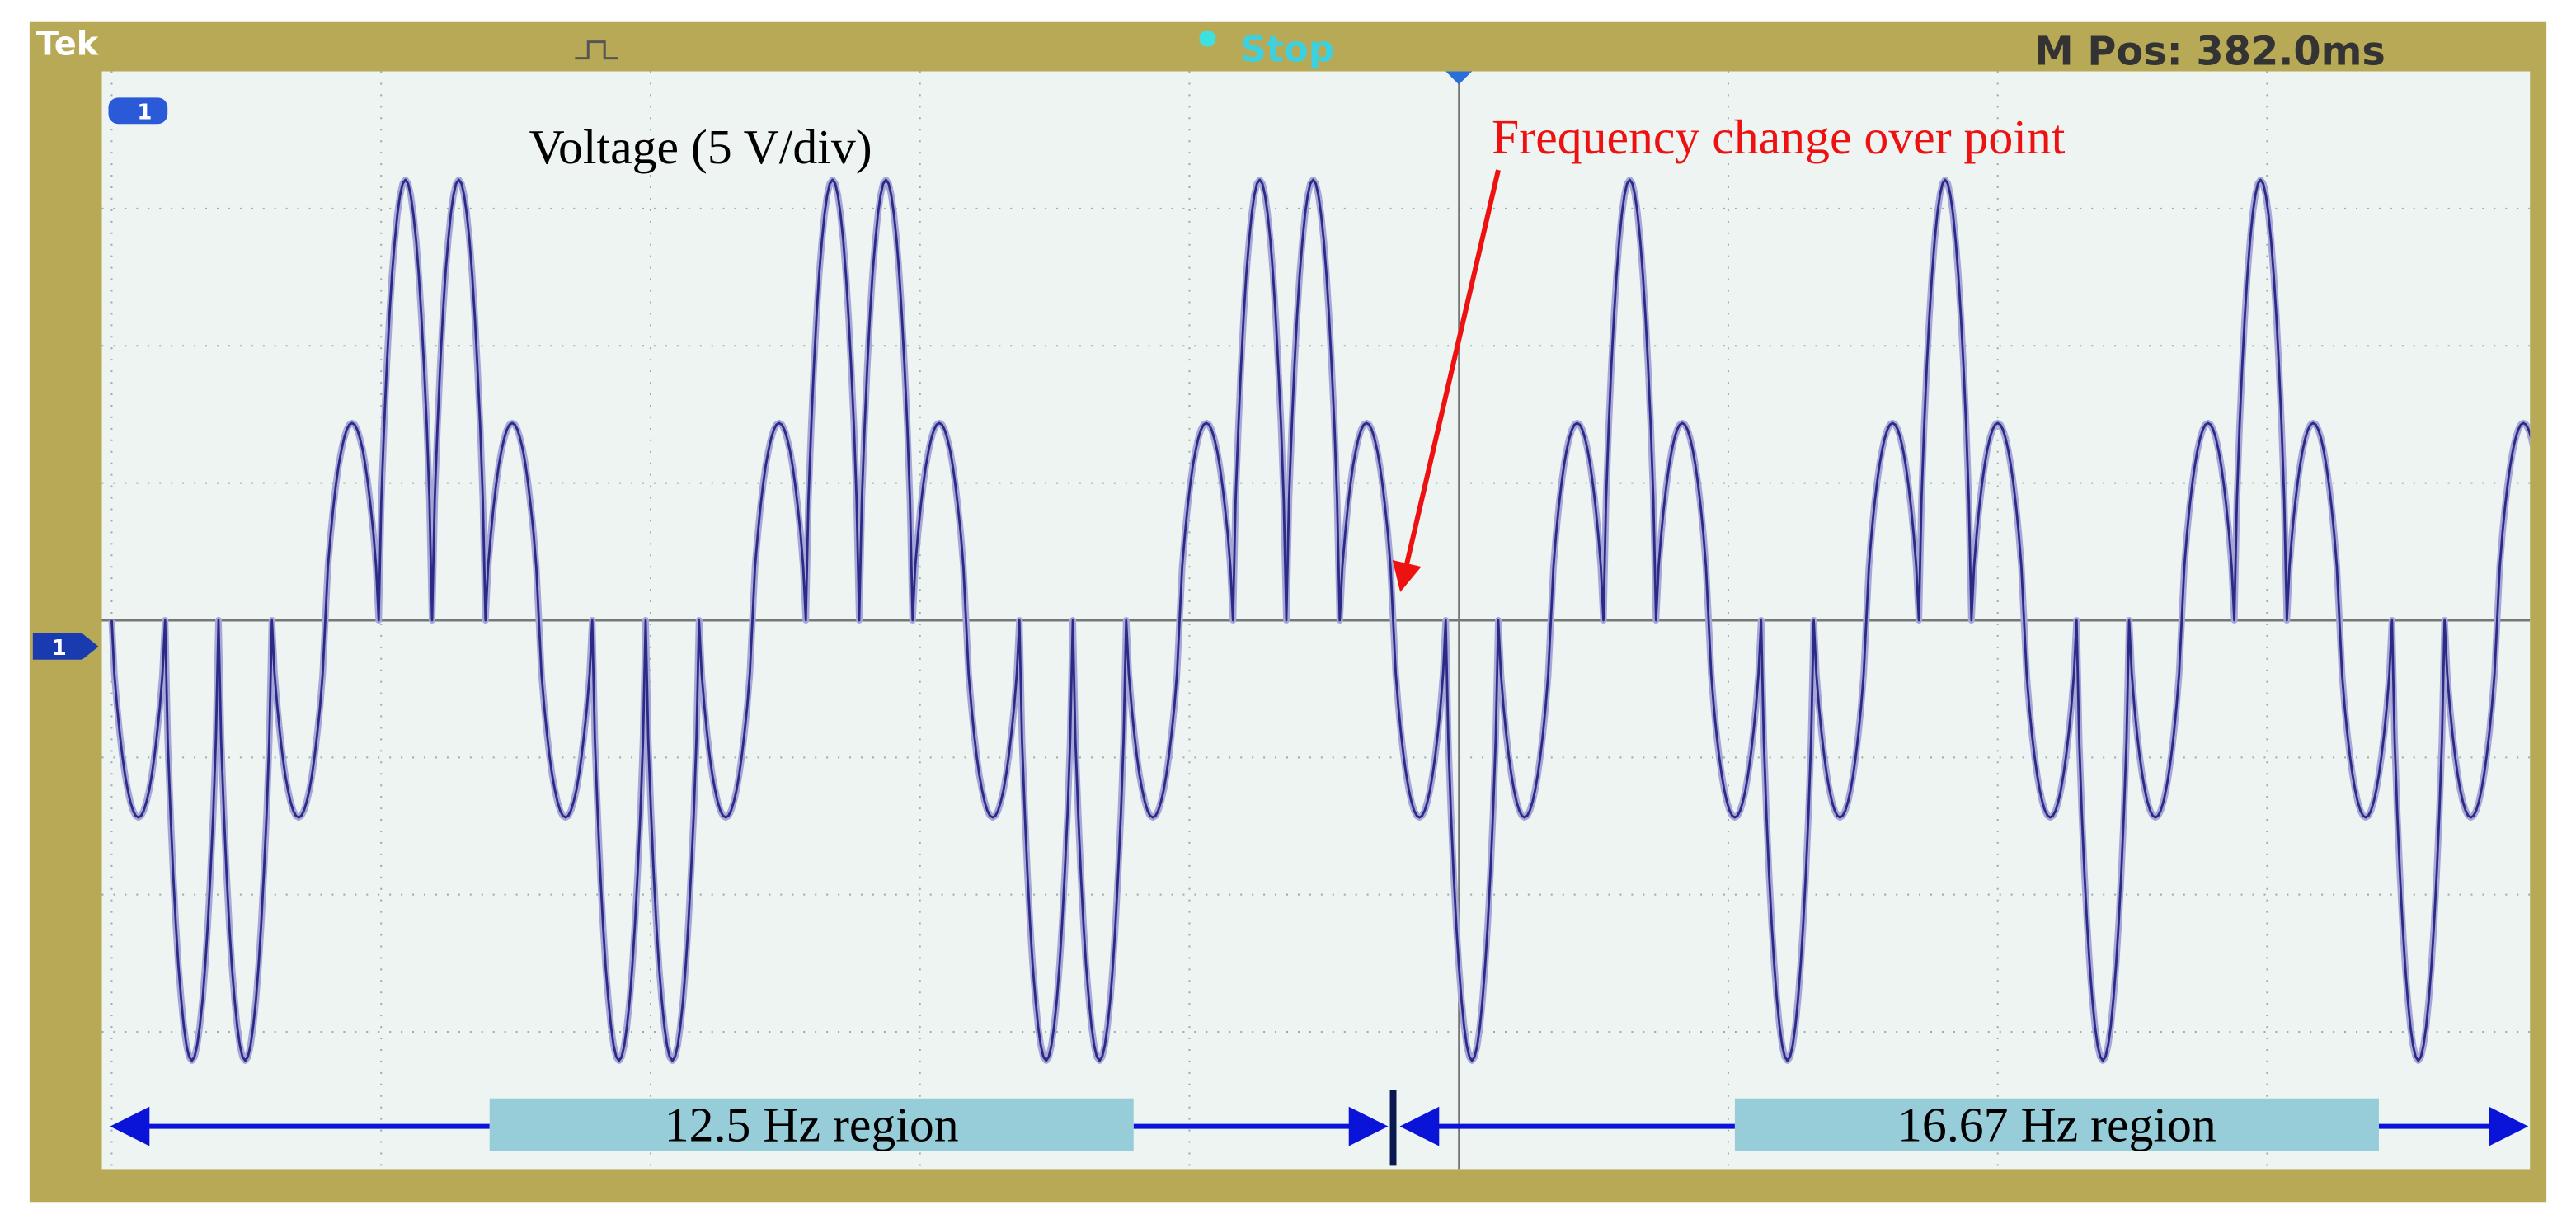  I want to click on region-label: 12.5 Hz region, so click(812, 1125).